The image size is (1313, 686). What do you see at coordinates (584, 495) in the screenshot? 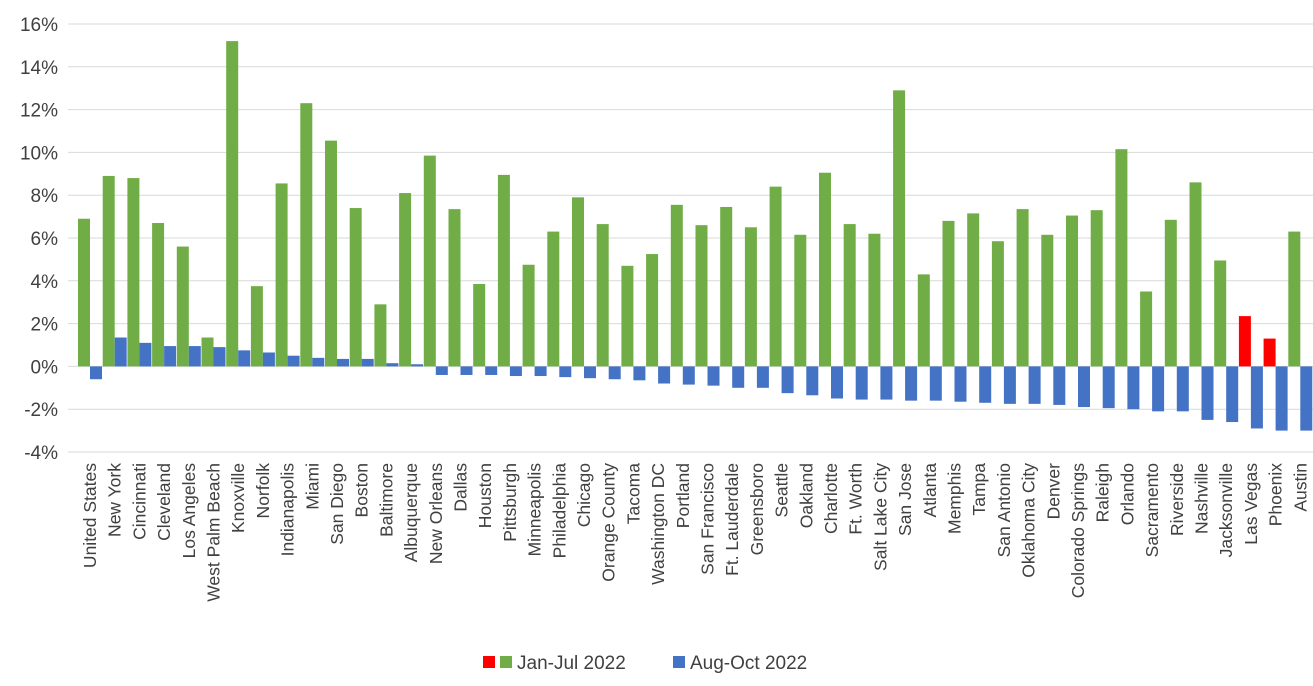
I see `x-category-label: Chicago` at bounding box center [584, 495].